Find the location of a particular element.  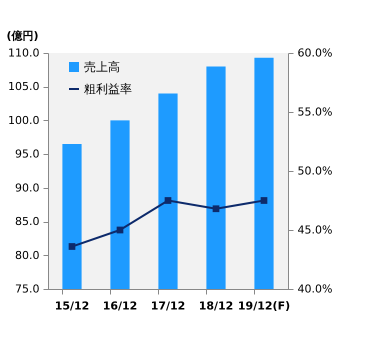

legend-label: 粗利益率 is located at coordinates (108, 89).